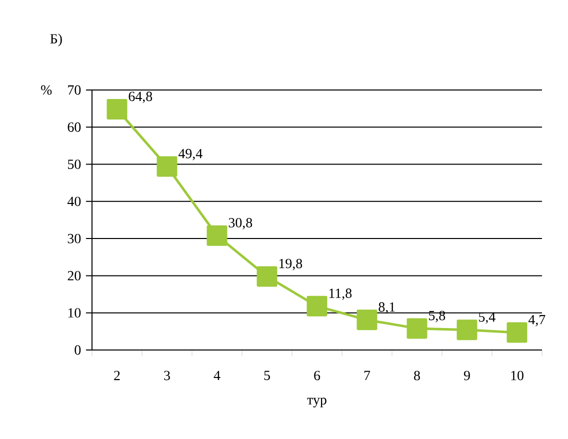  Describe the element at coordinates (267, 375) in the screenshot. I see `x-tick-label: 5` at that location.